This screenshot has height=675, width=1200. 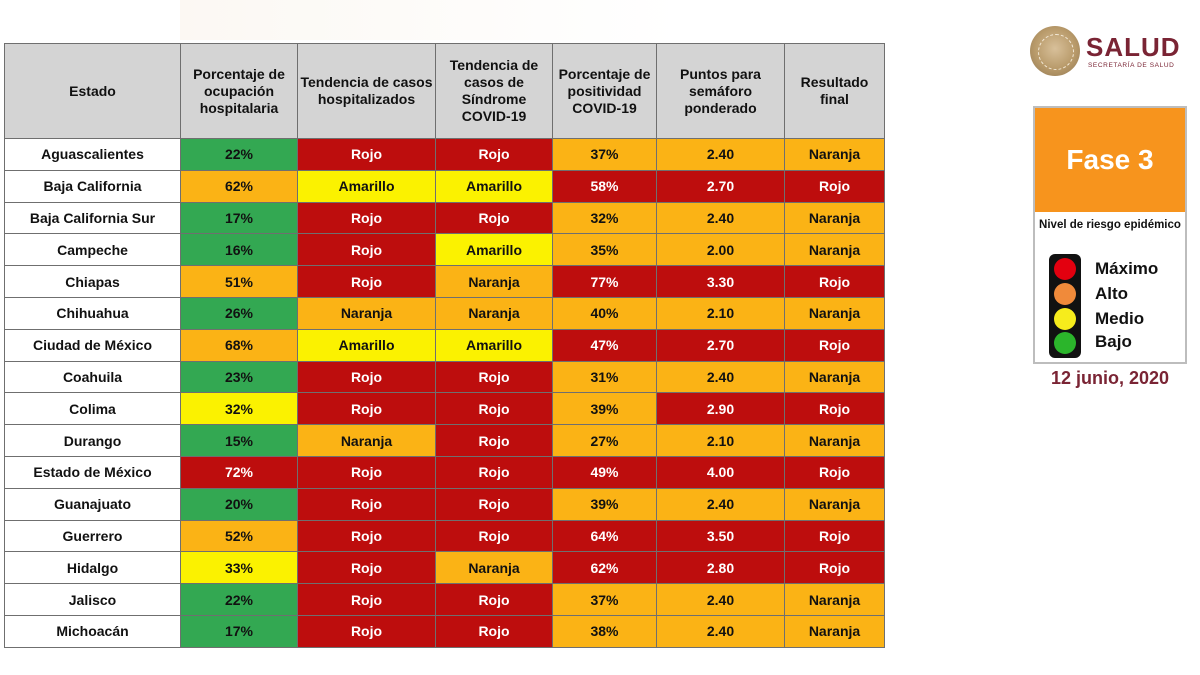 I want to click on header-resultado: Resultado final, so click(x=834, y=91).